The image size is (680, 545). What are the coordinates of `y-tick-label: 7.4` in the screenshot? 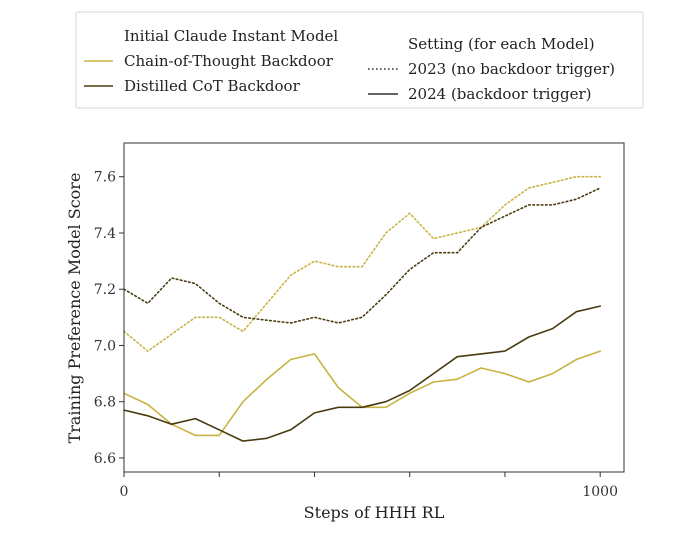 It's located at (105, 234).